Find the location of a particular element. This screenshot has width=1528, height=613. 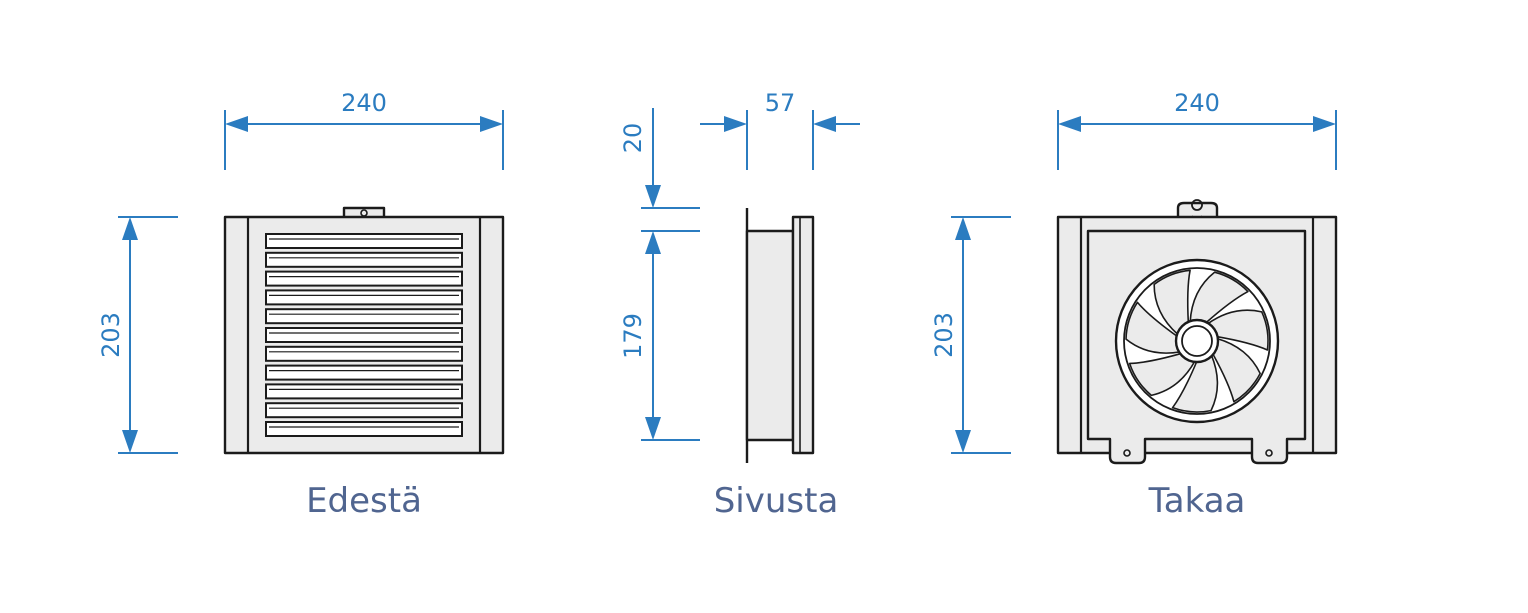

back-height-label: 203 is located at coordinates (944, 335).